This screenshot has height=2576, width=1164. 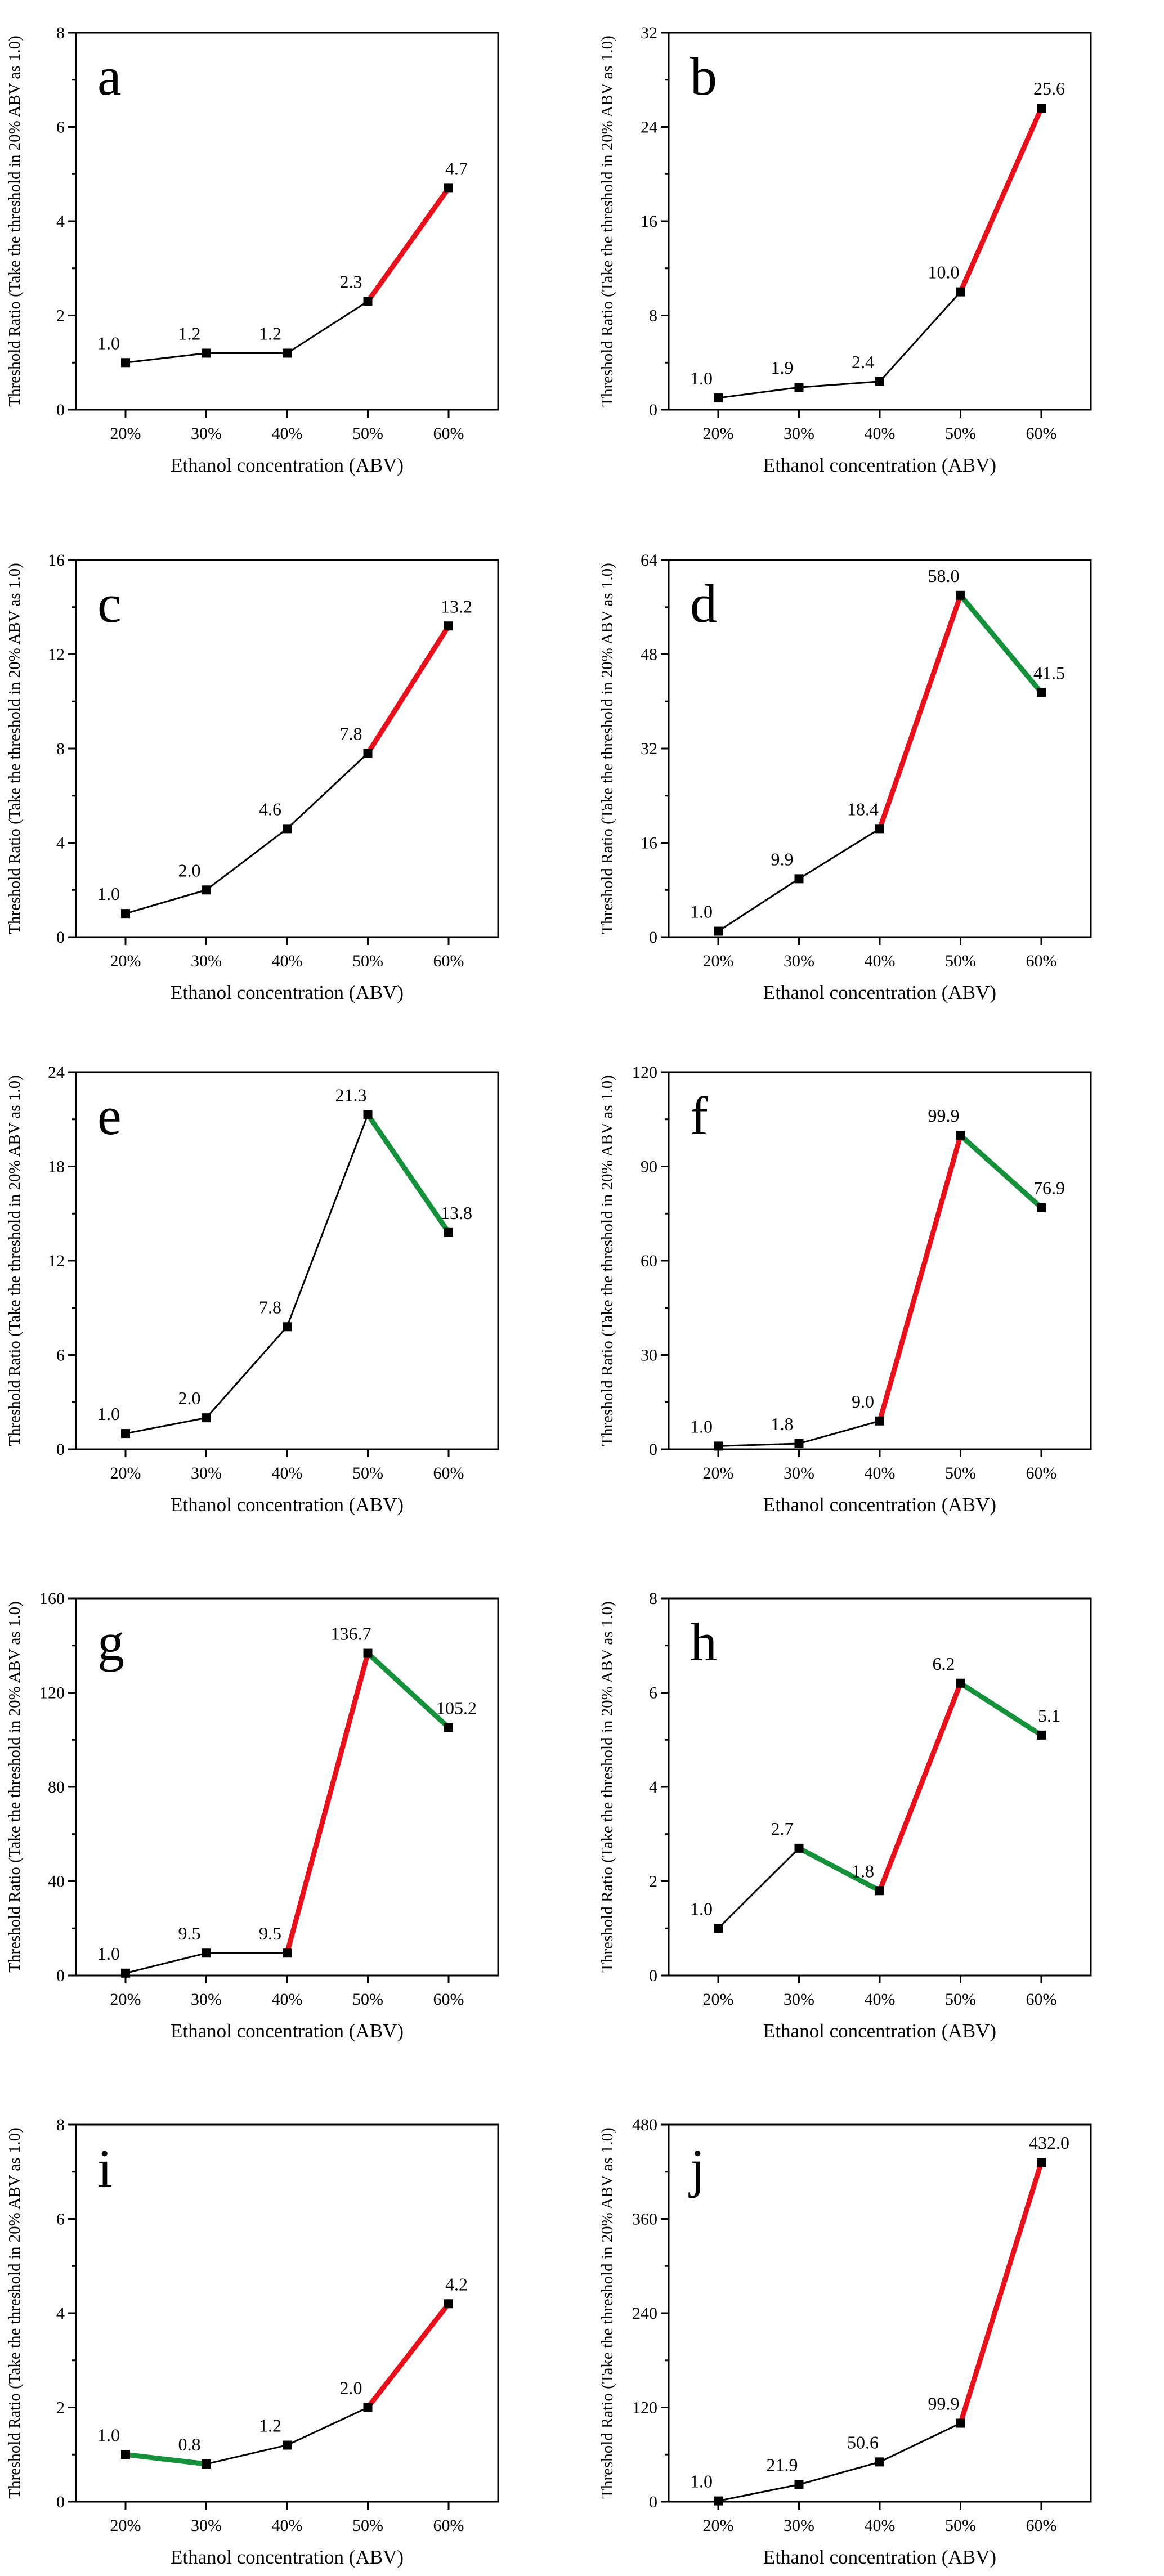 What do you see at coordinates (703, 76) in the screenshot?
I see `panel-letter: b` at bounding box center [703, 76].